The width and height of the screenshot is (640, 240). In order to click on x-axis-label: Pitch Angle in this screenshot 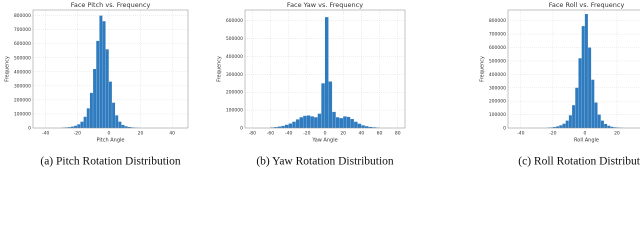, I will do `click(111, 141)`.